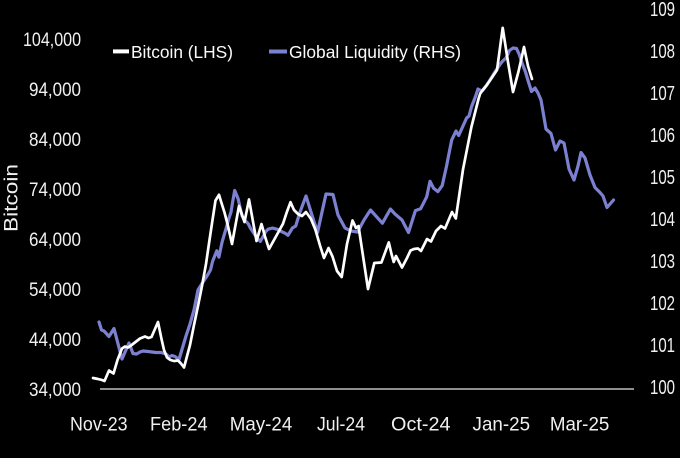  I want to click on svg-text: 74,000, so click(55, 190).